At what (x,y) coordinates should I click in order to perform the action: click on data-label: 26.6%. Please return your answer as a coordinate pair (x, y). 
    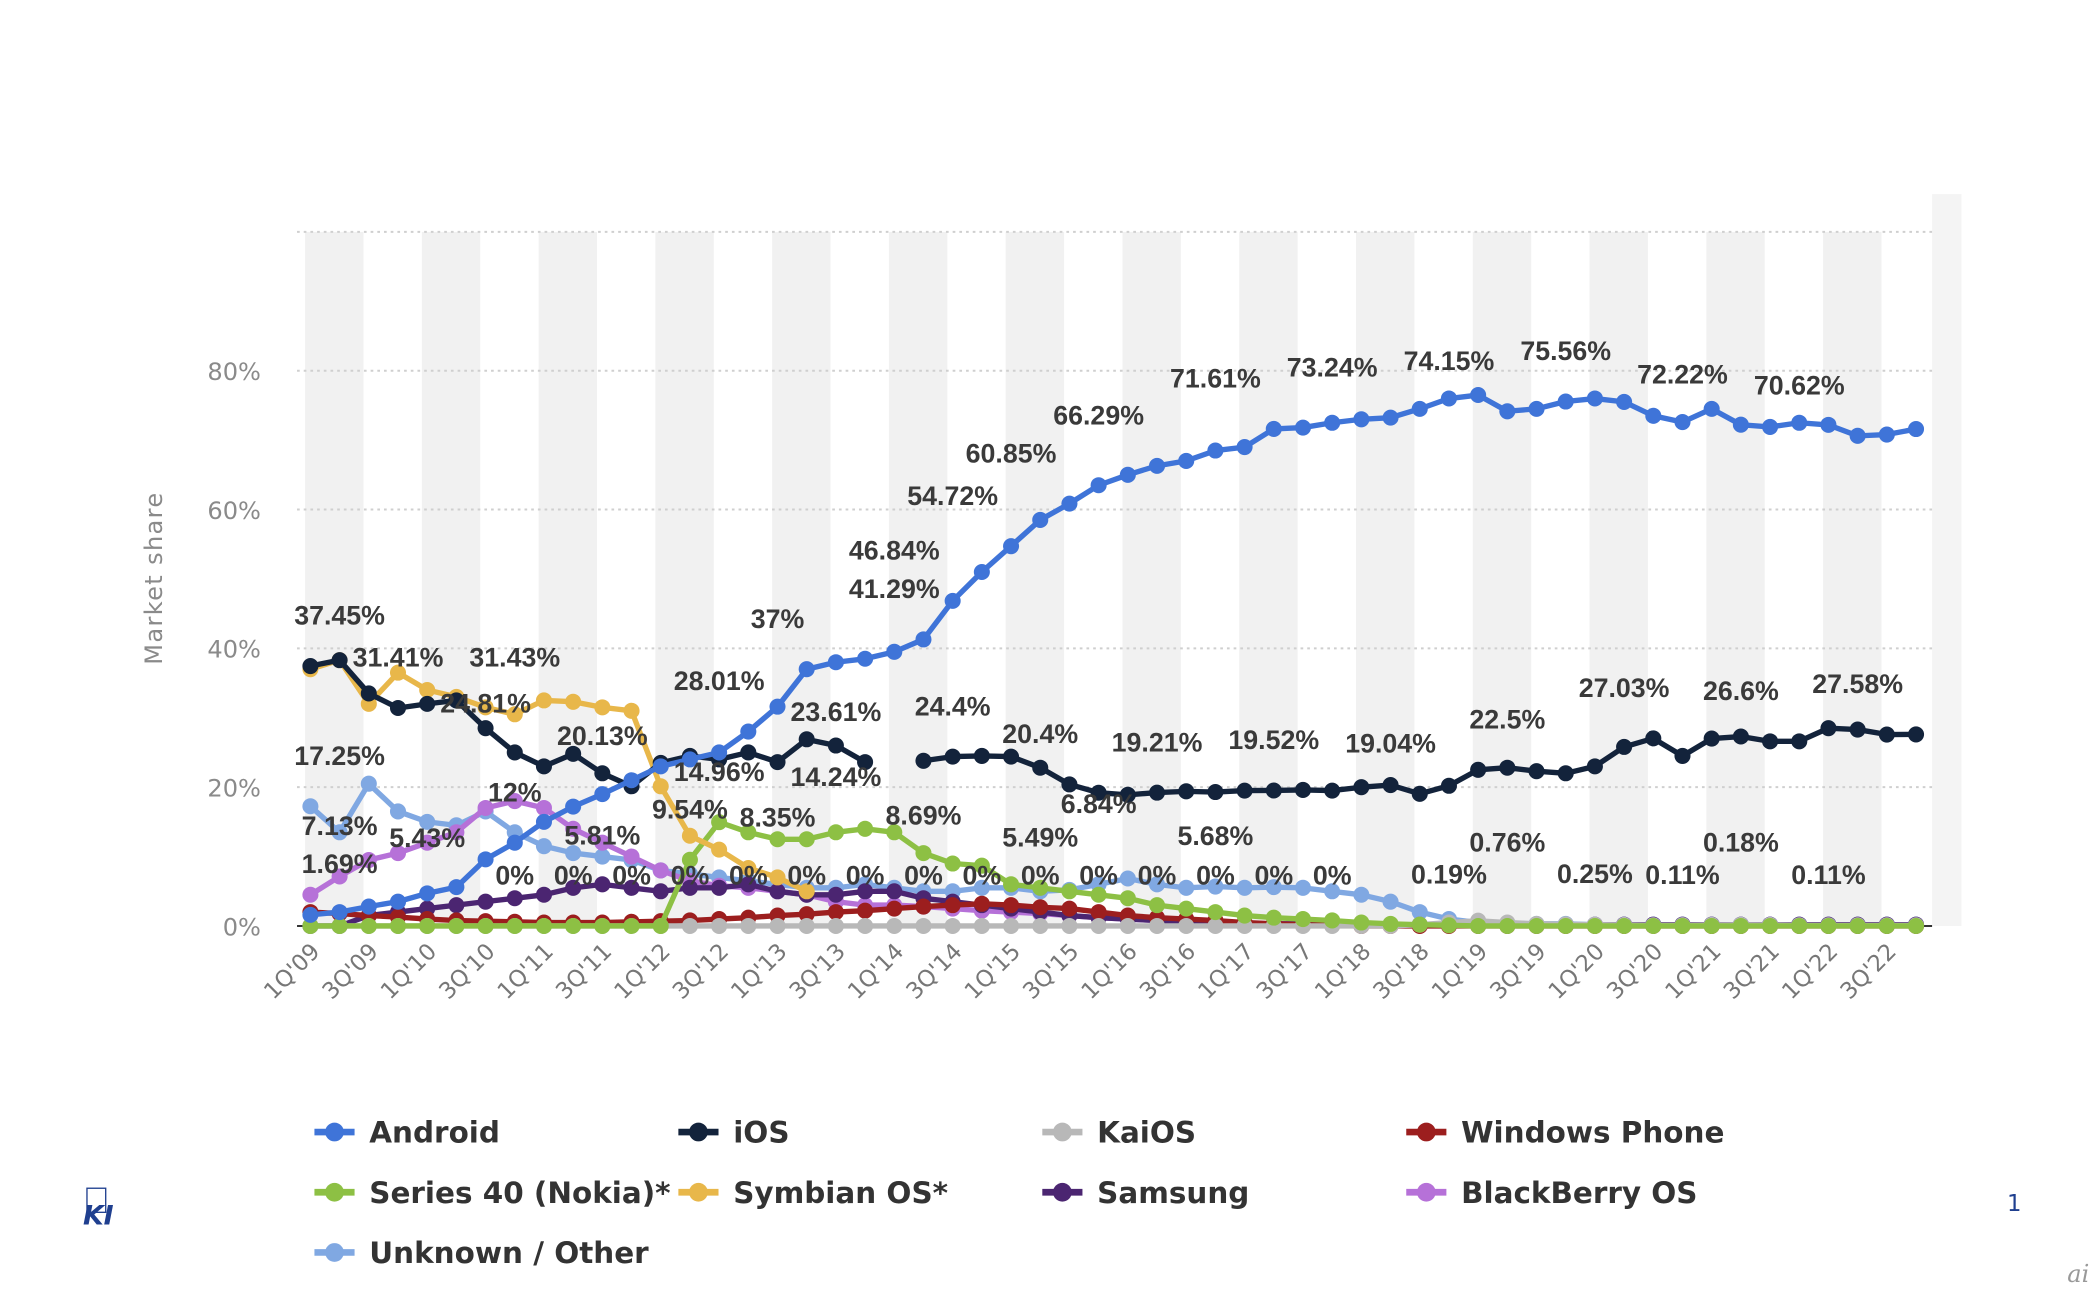
    Looking at the image, I should click on (1741, 691).